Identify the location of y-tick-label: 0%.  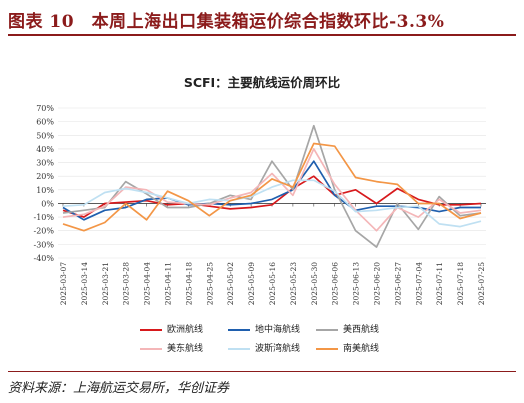
(47, 203).